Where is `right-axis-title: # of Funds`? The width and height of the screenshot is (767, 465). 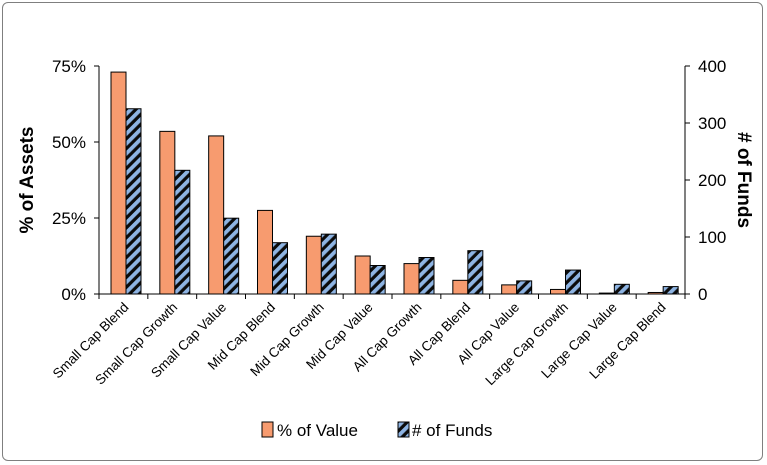
right-axis-title: # of Funds is located at coordinates (743, 180).